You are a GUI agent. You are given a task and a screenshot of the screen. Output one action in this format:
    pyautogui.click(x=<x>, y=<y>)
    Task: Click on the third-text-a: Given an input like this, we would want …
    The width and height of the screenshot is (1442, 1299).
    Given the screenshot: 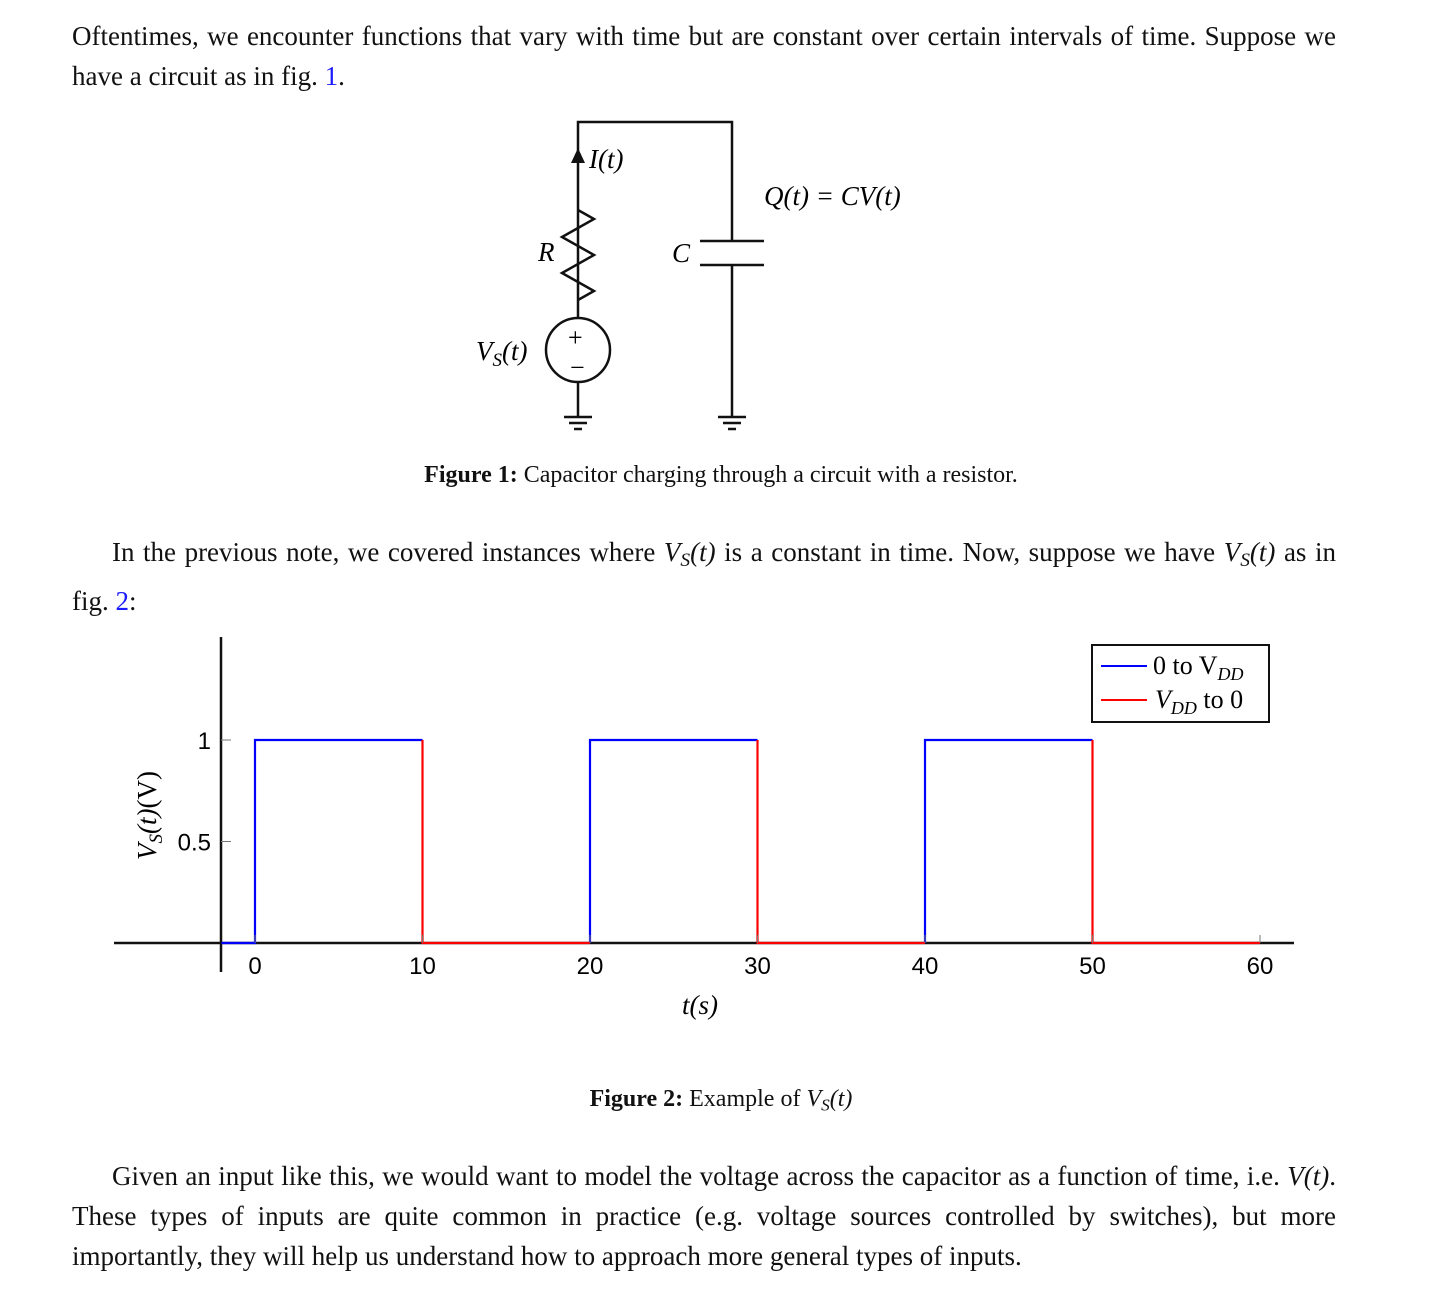 What is the action you would take?
    pyautogui.click(x=700, y=1176)
    